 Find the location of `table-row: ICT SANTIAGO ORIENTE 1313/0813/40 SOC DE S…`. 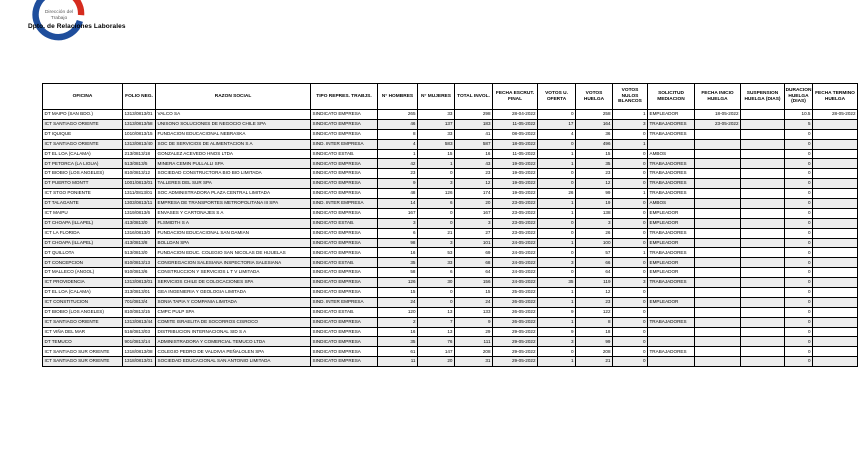

table-row: ICT SANTIAGO ORIENTE 1313/0813/40 SOC DE S… is located at coordinates (450, 144).